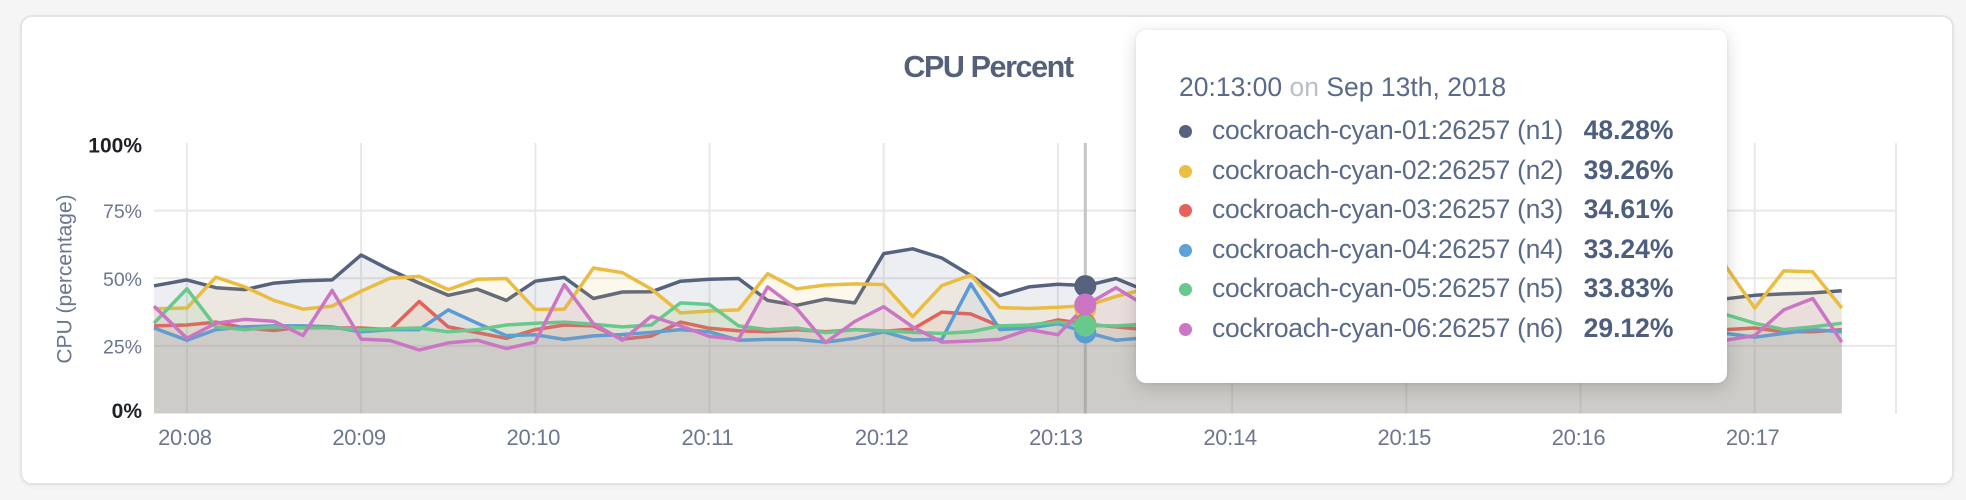 The width and height of the screenshot is (1966, 500). I want to click on svg-text: 20:13, so click(1056, 437).